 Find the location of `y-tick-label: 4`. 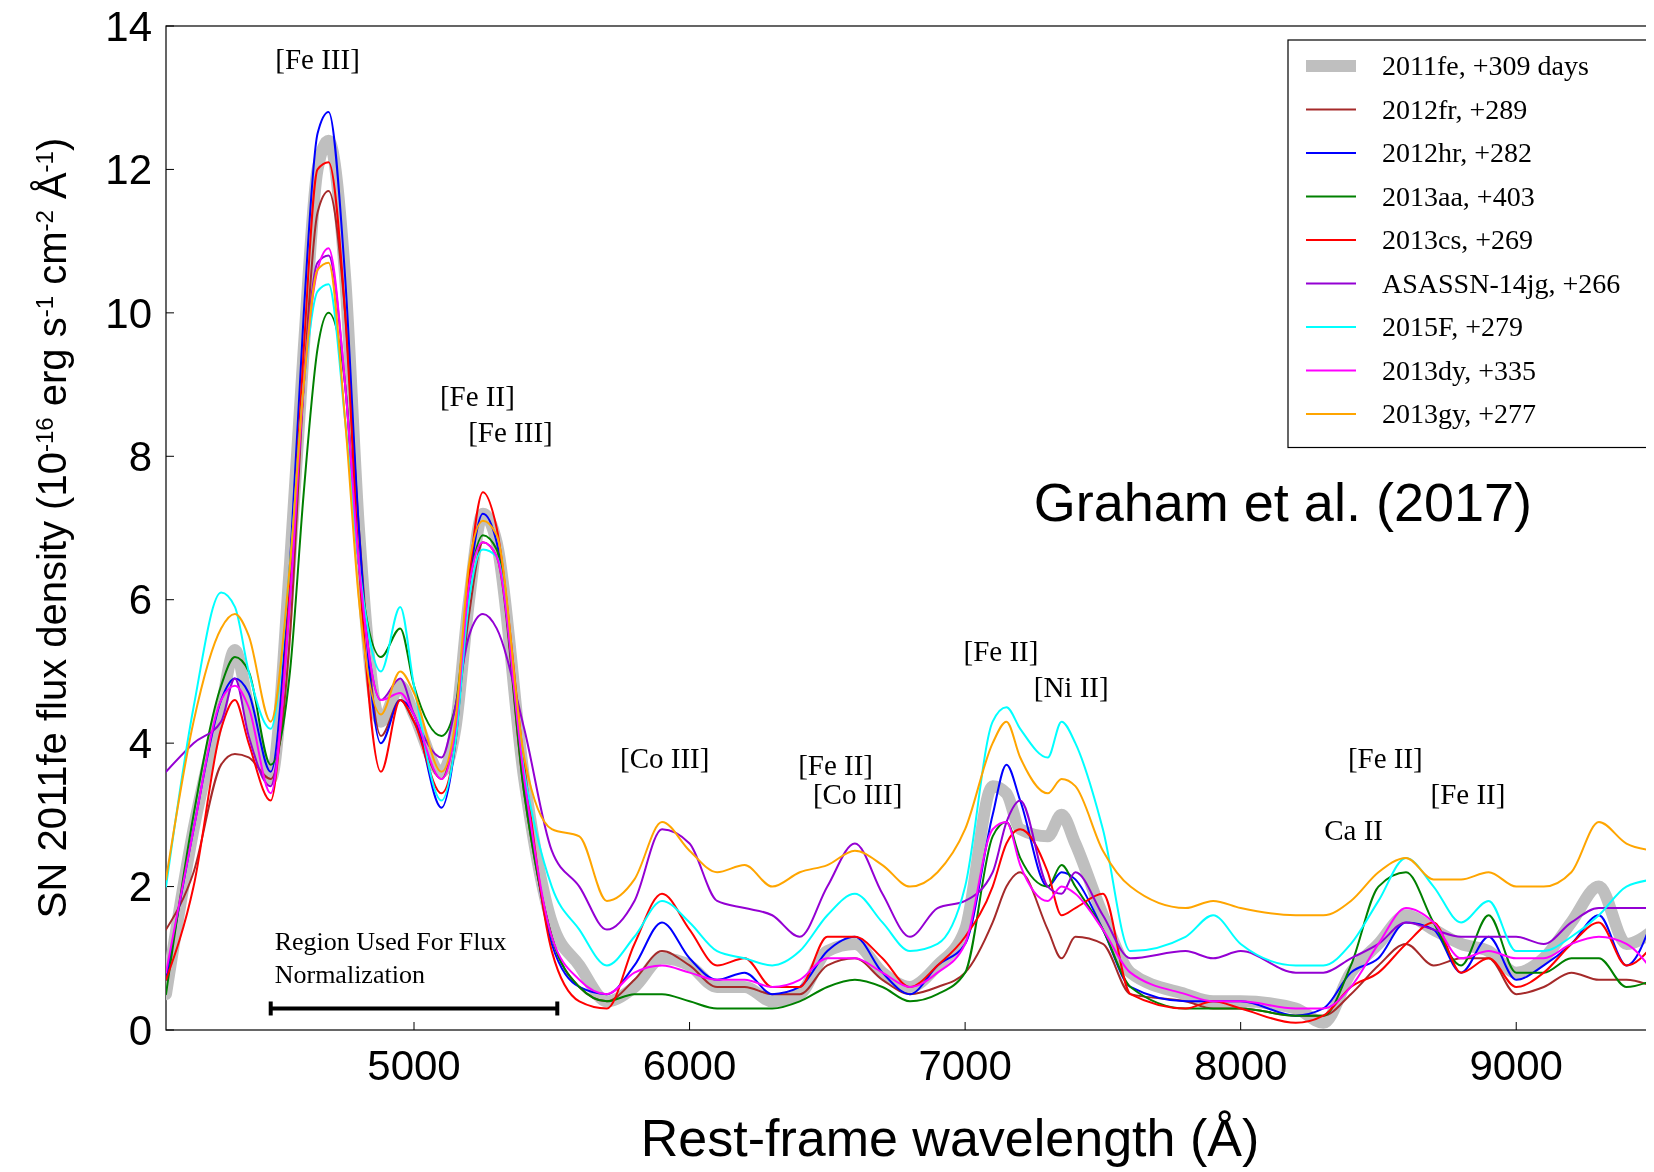

y-tick-label: 4 is located at coordinates (140, 743).